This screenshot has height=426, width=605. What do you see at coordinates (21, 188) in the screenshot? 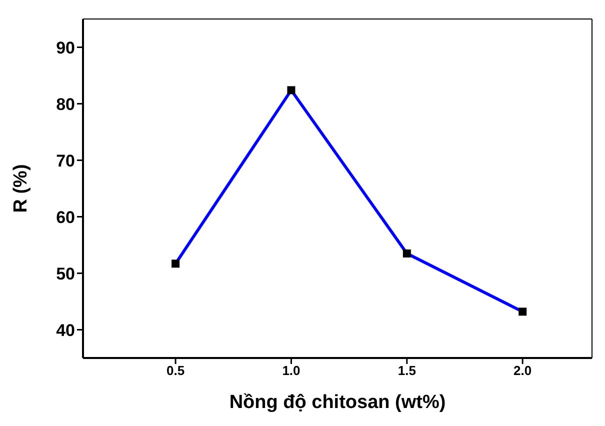
I see `y-axis-title: R (%)` at bounding box center [21, 188].